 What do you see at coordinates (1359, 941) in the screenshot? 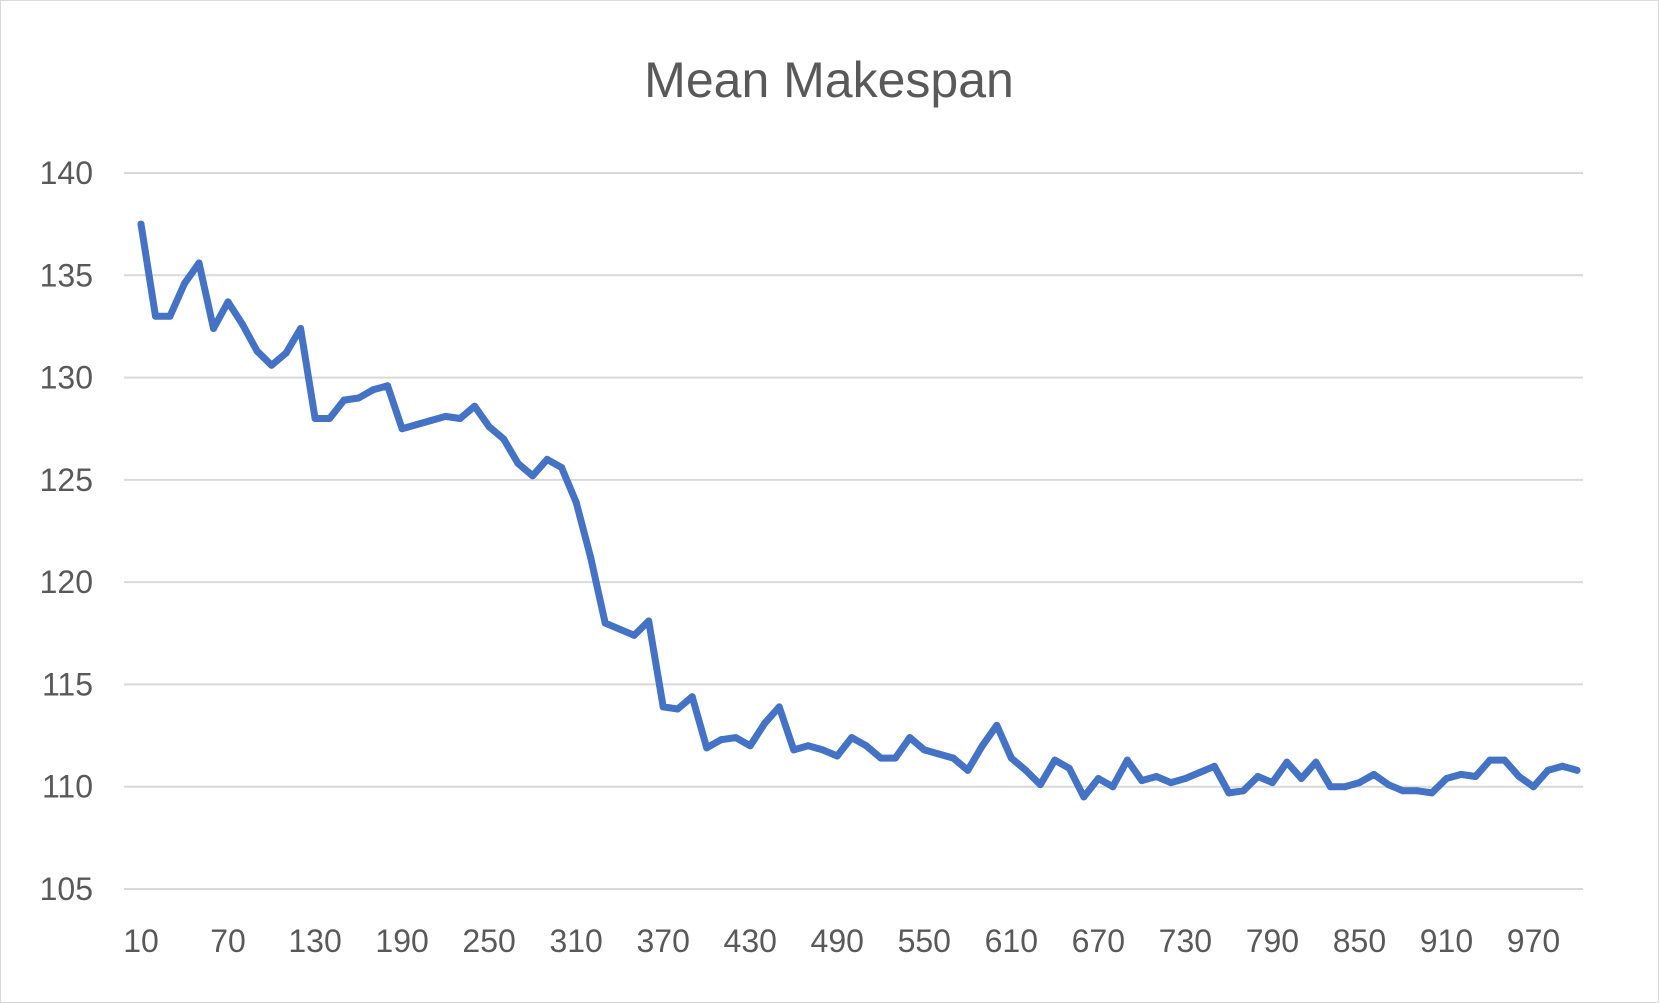
I see `x-tick-label: 850` at bounding box center [1359, 941].